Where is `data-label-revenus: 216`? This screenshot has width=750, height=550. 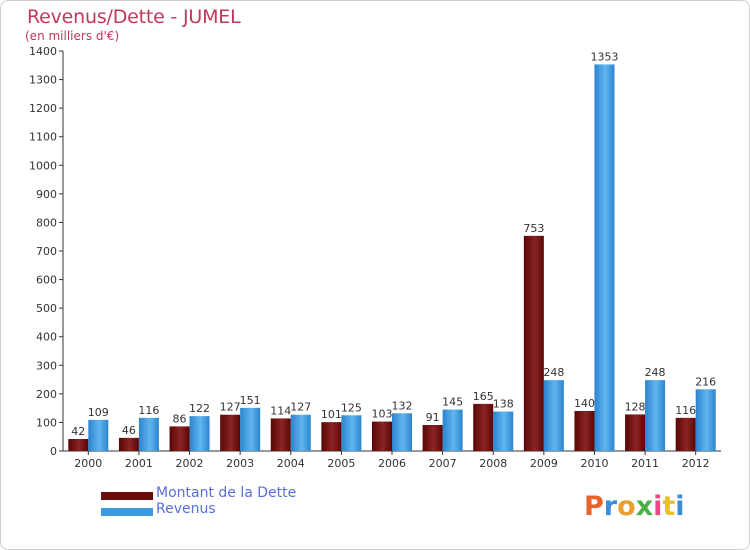
data-label-revenus: 216 is located at coordinates (705, 381).